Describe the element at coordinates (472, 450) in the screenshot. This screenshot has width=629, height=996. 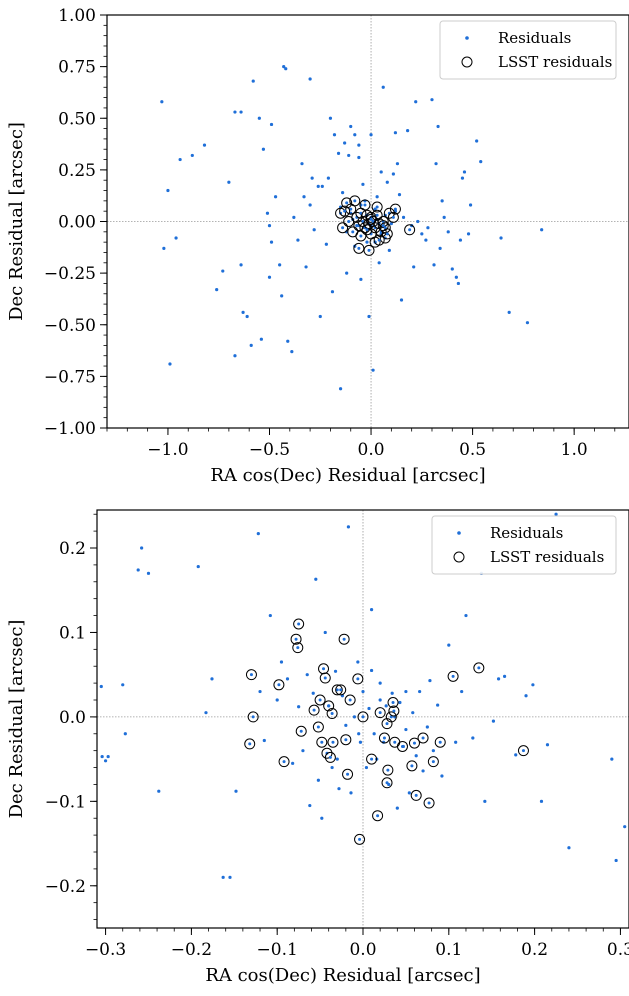
I see `x-tick-label: 0.5` at that location.